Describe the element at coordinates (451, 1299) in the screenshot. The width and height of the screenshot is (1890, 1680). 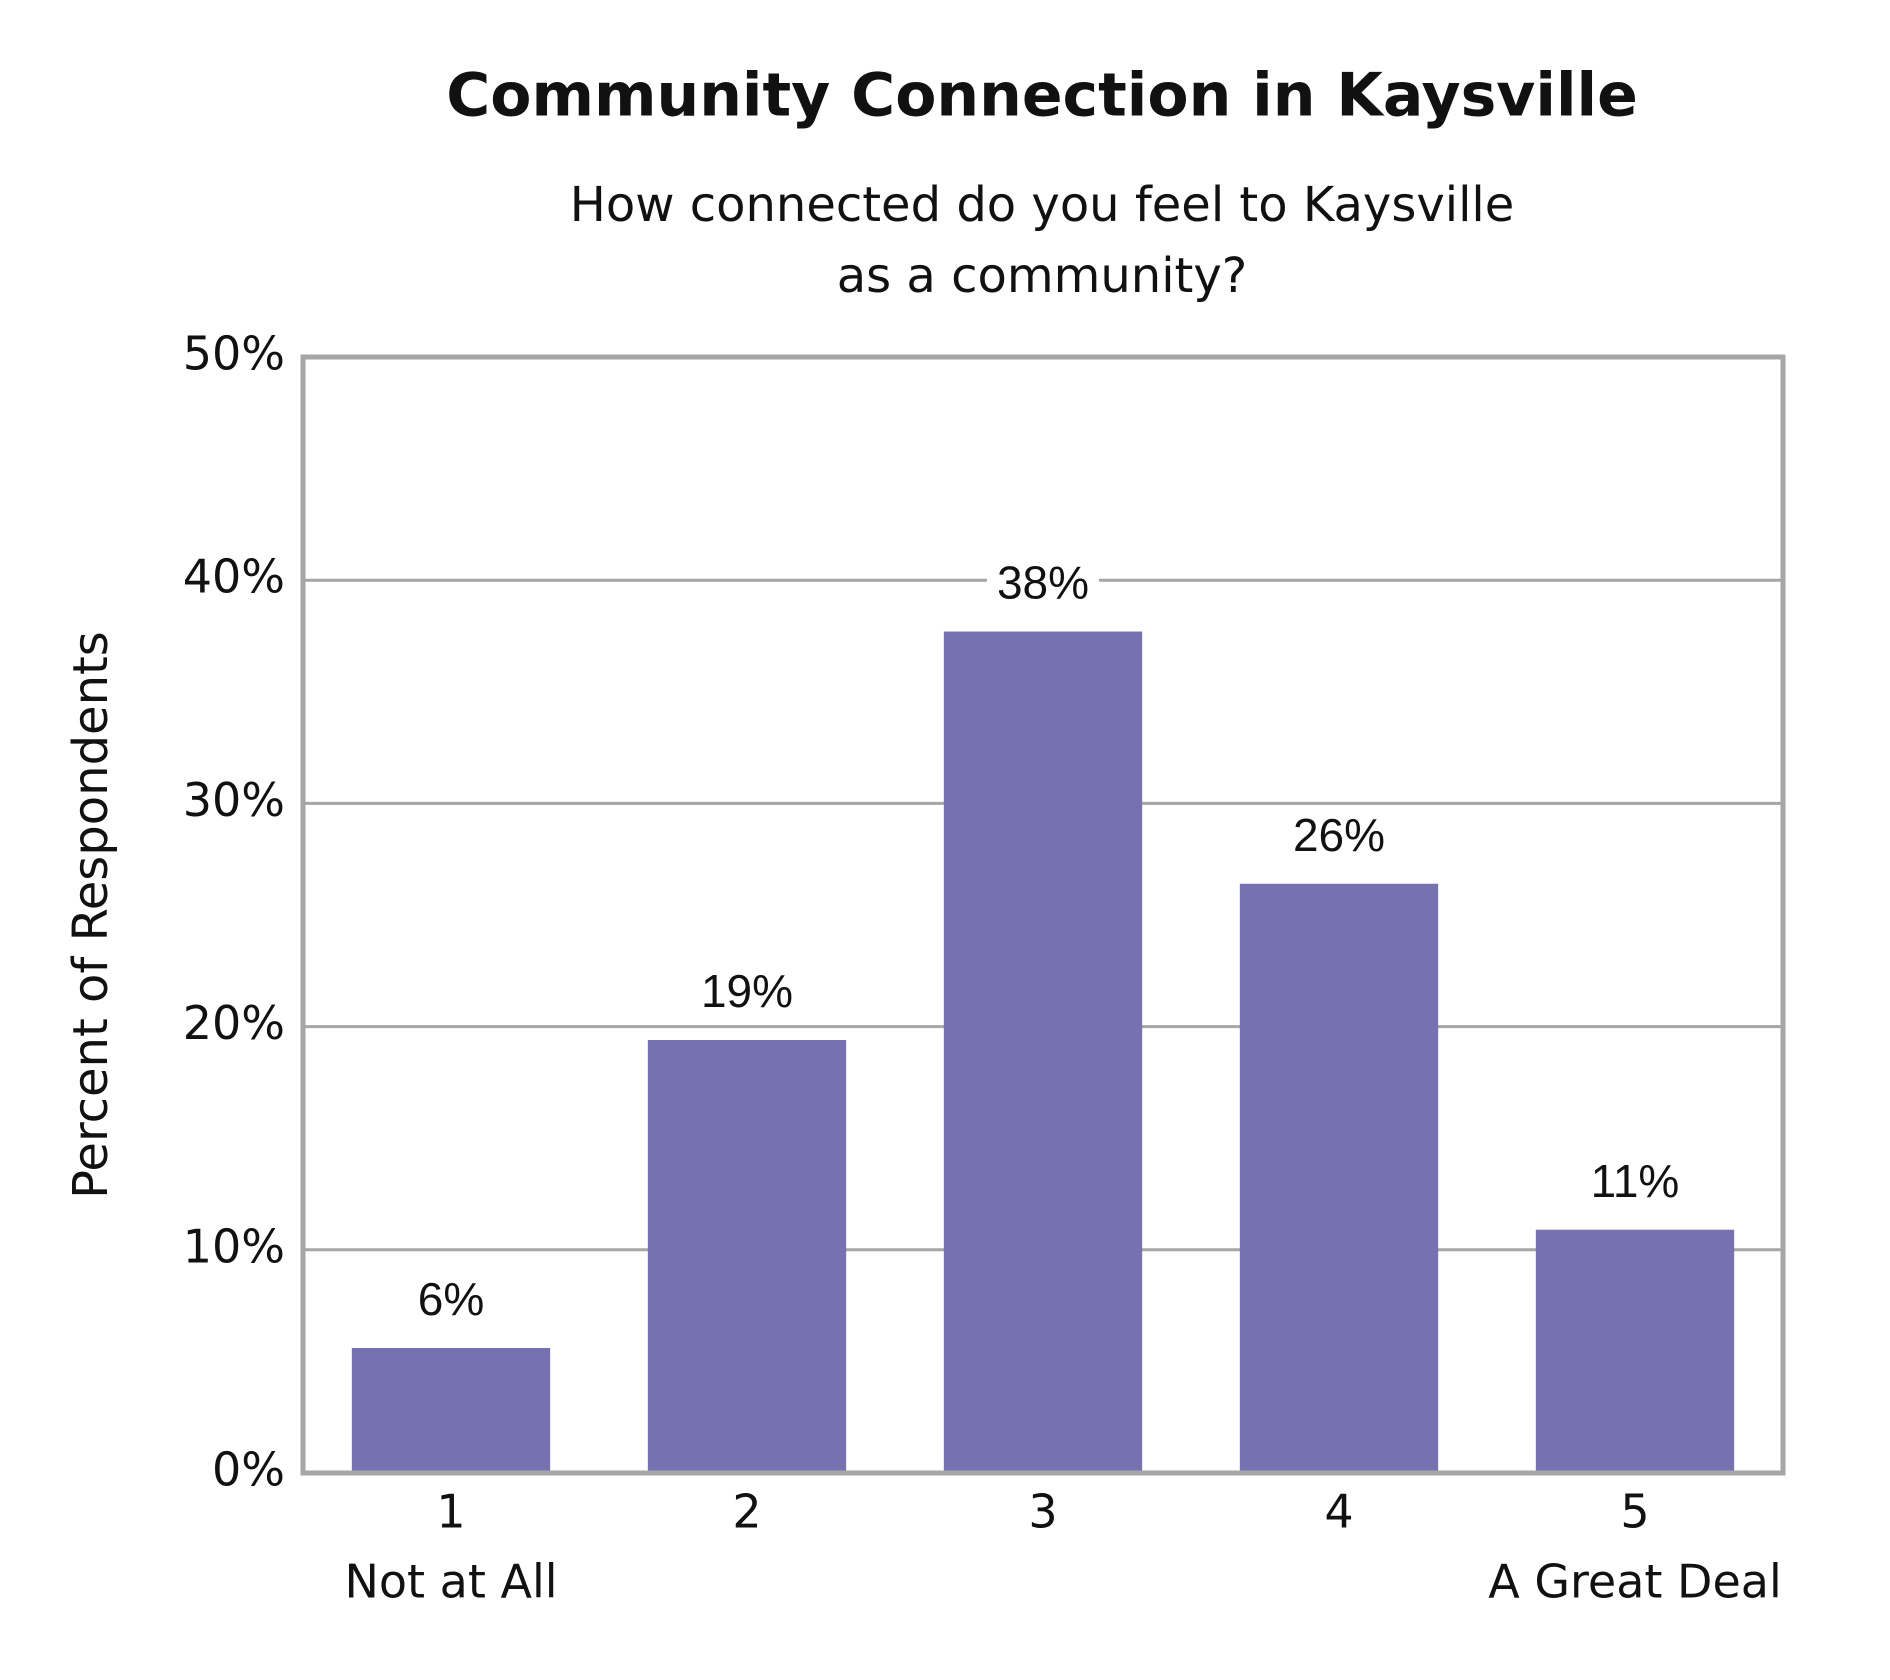
I see `value-label: 6%` at that location.